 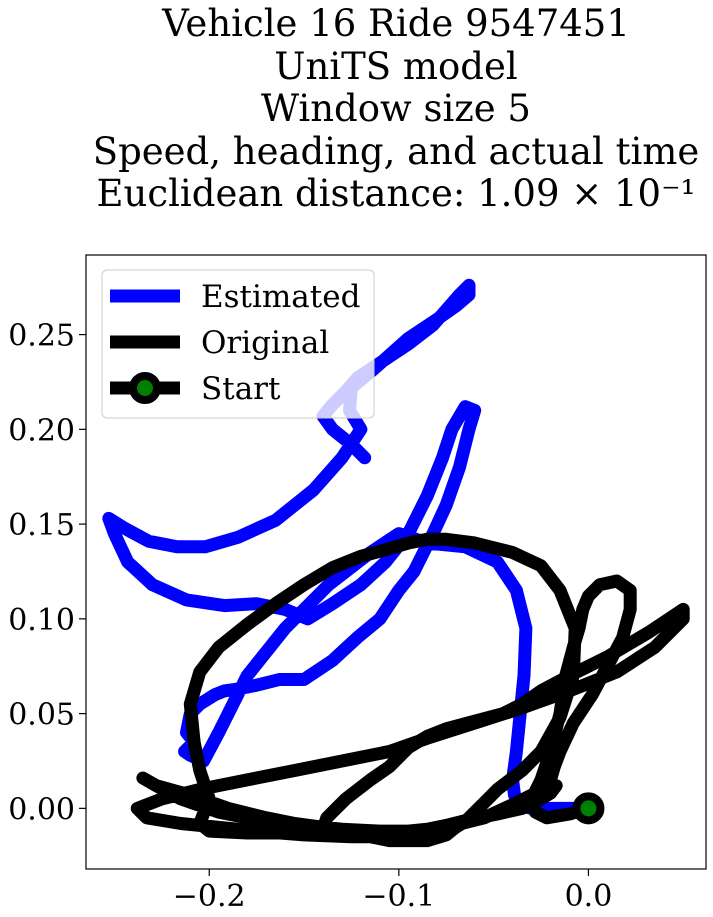 I want to click on title-line-1: Vehicle 16 Ride 9547451, so click(x=395, y=23).